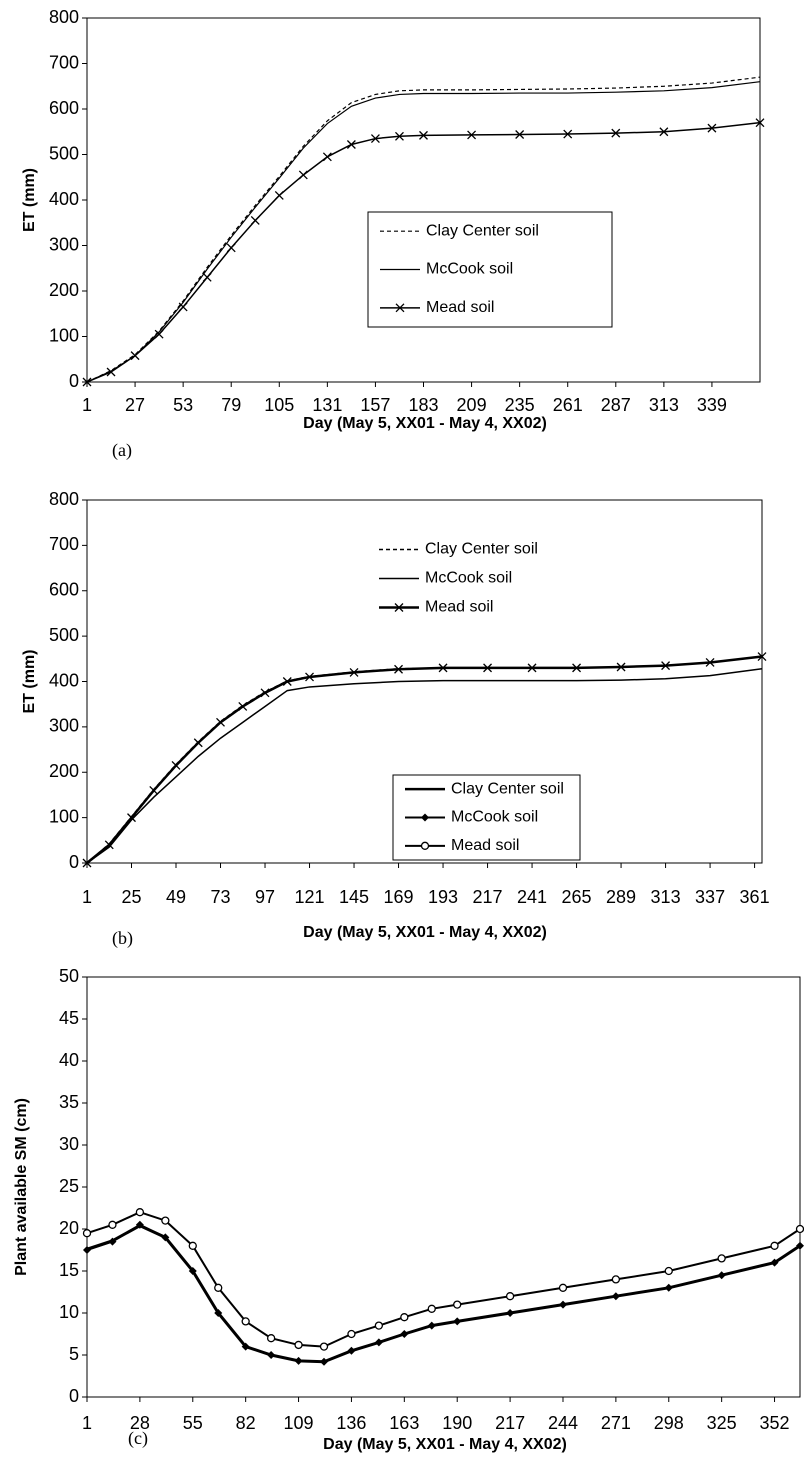  I want to click on y-axis-label: ET (mm), so click(29, 682).